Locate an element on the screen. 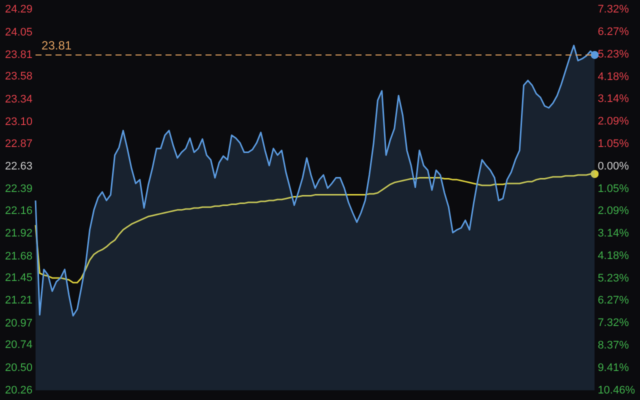 The image size is (640, 400). y-tick-label: 21.68 is located at coordinates (18, 256).